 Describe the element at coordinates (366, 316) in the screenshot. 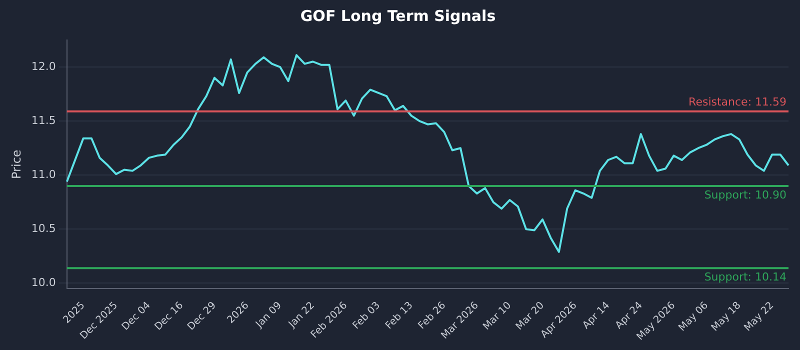

I see `x-tick-label: Feb 03` at that location.